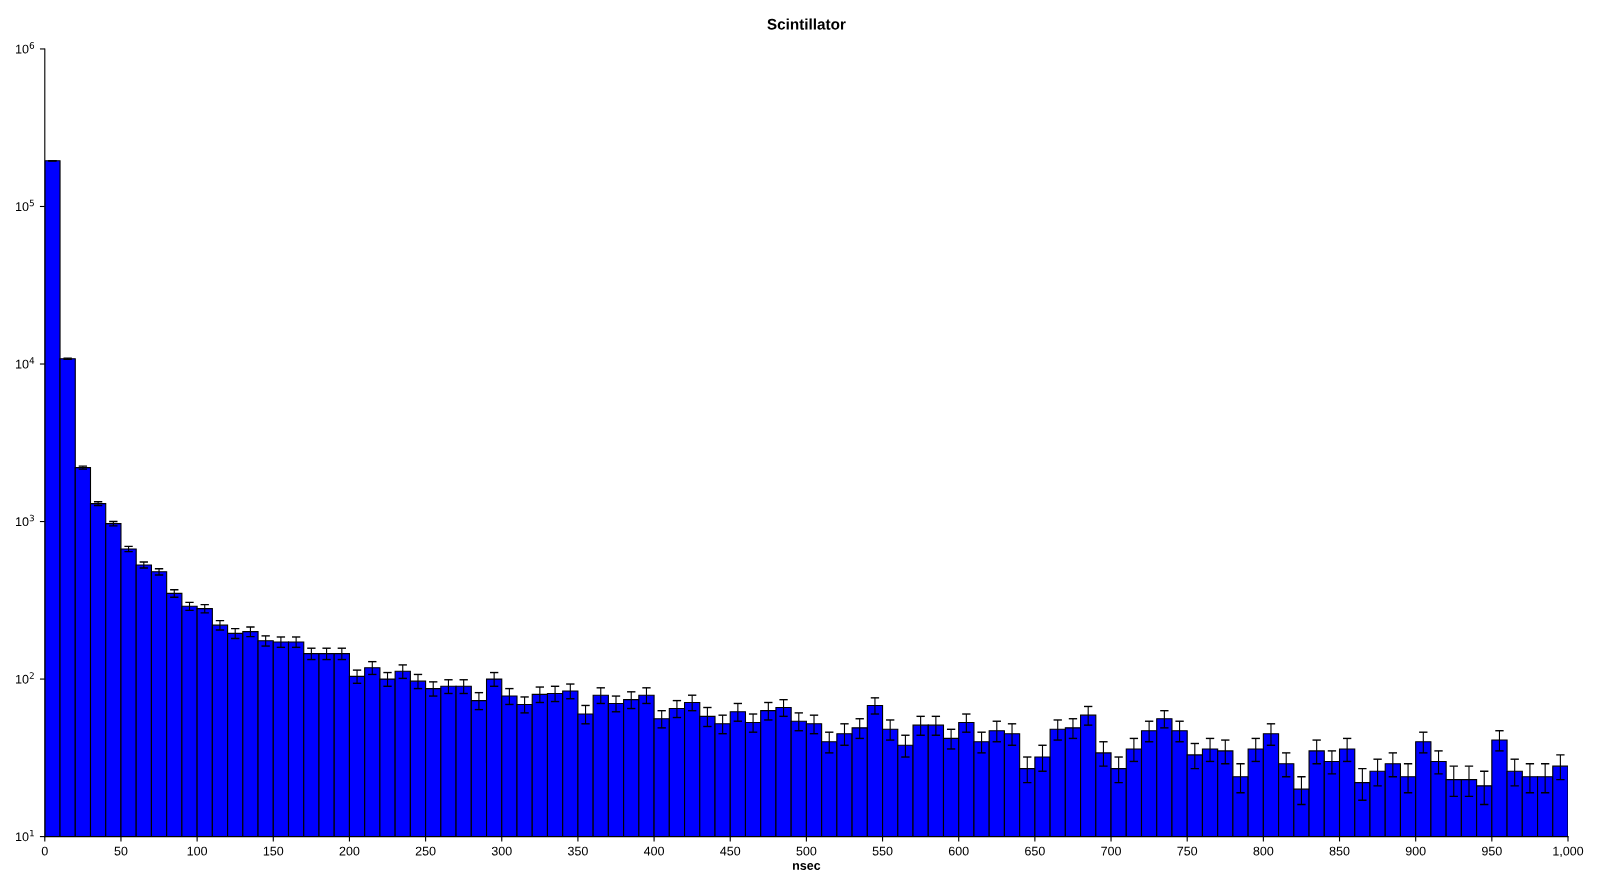 The image size is (1600, 890). What do you see at coordinates (273, 851) in the screenshot?
I see `x-tick-label: 150` at bounding box center [273, 851].